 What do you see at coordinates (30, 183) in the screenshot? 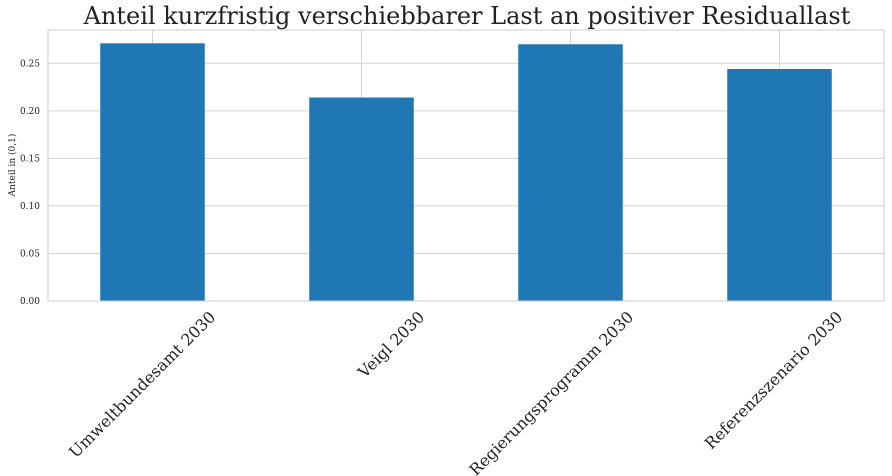
I see `y-tick-labels: 0.00 0.05 0.10 0.15 0.20 0.25` at bounding box center [30, 183].